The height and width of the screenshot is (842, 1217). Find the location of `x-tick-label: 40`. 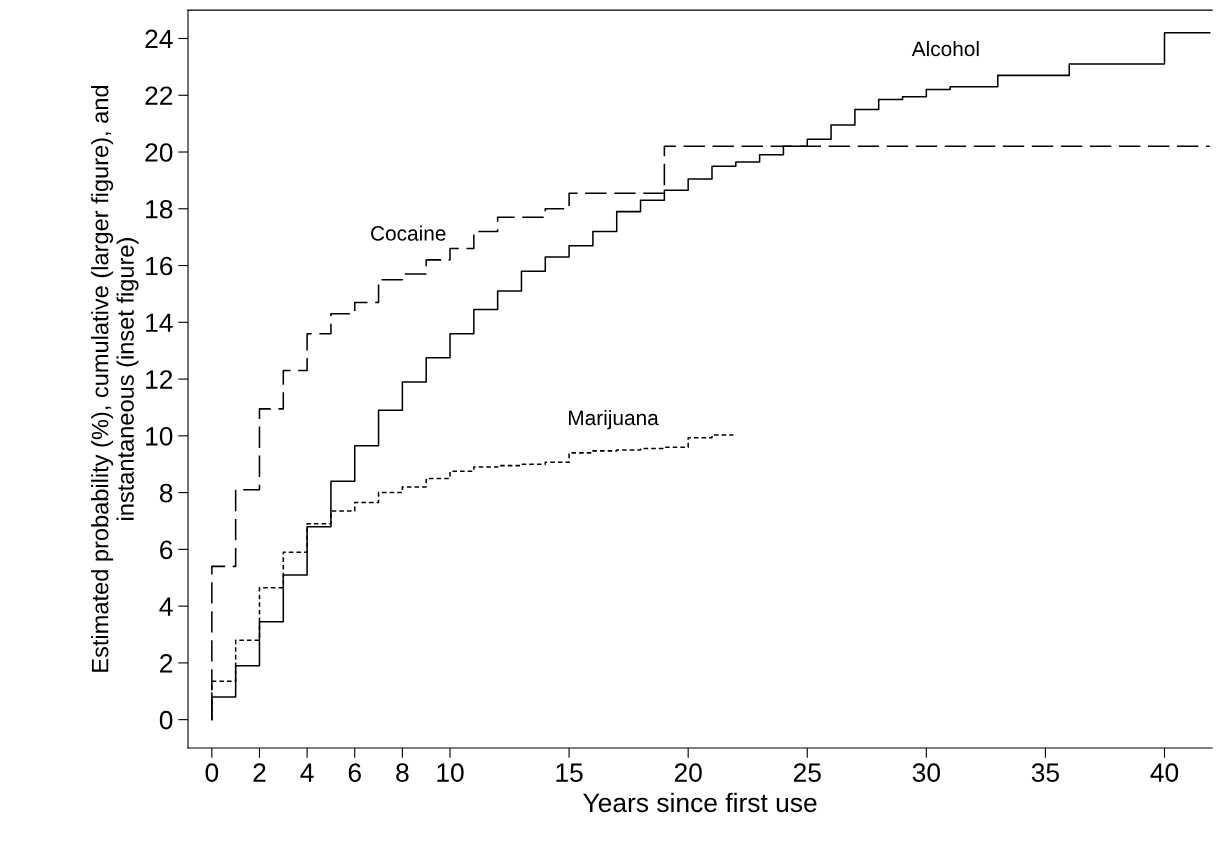

x-tick-label: 40 is located at coordinates (1164, 772).